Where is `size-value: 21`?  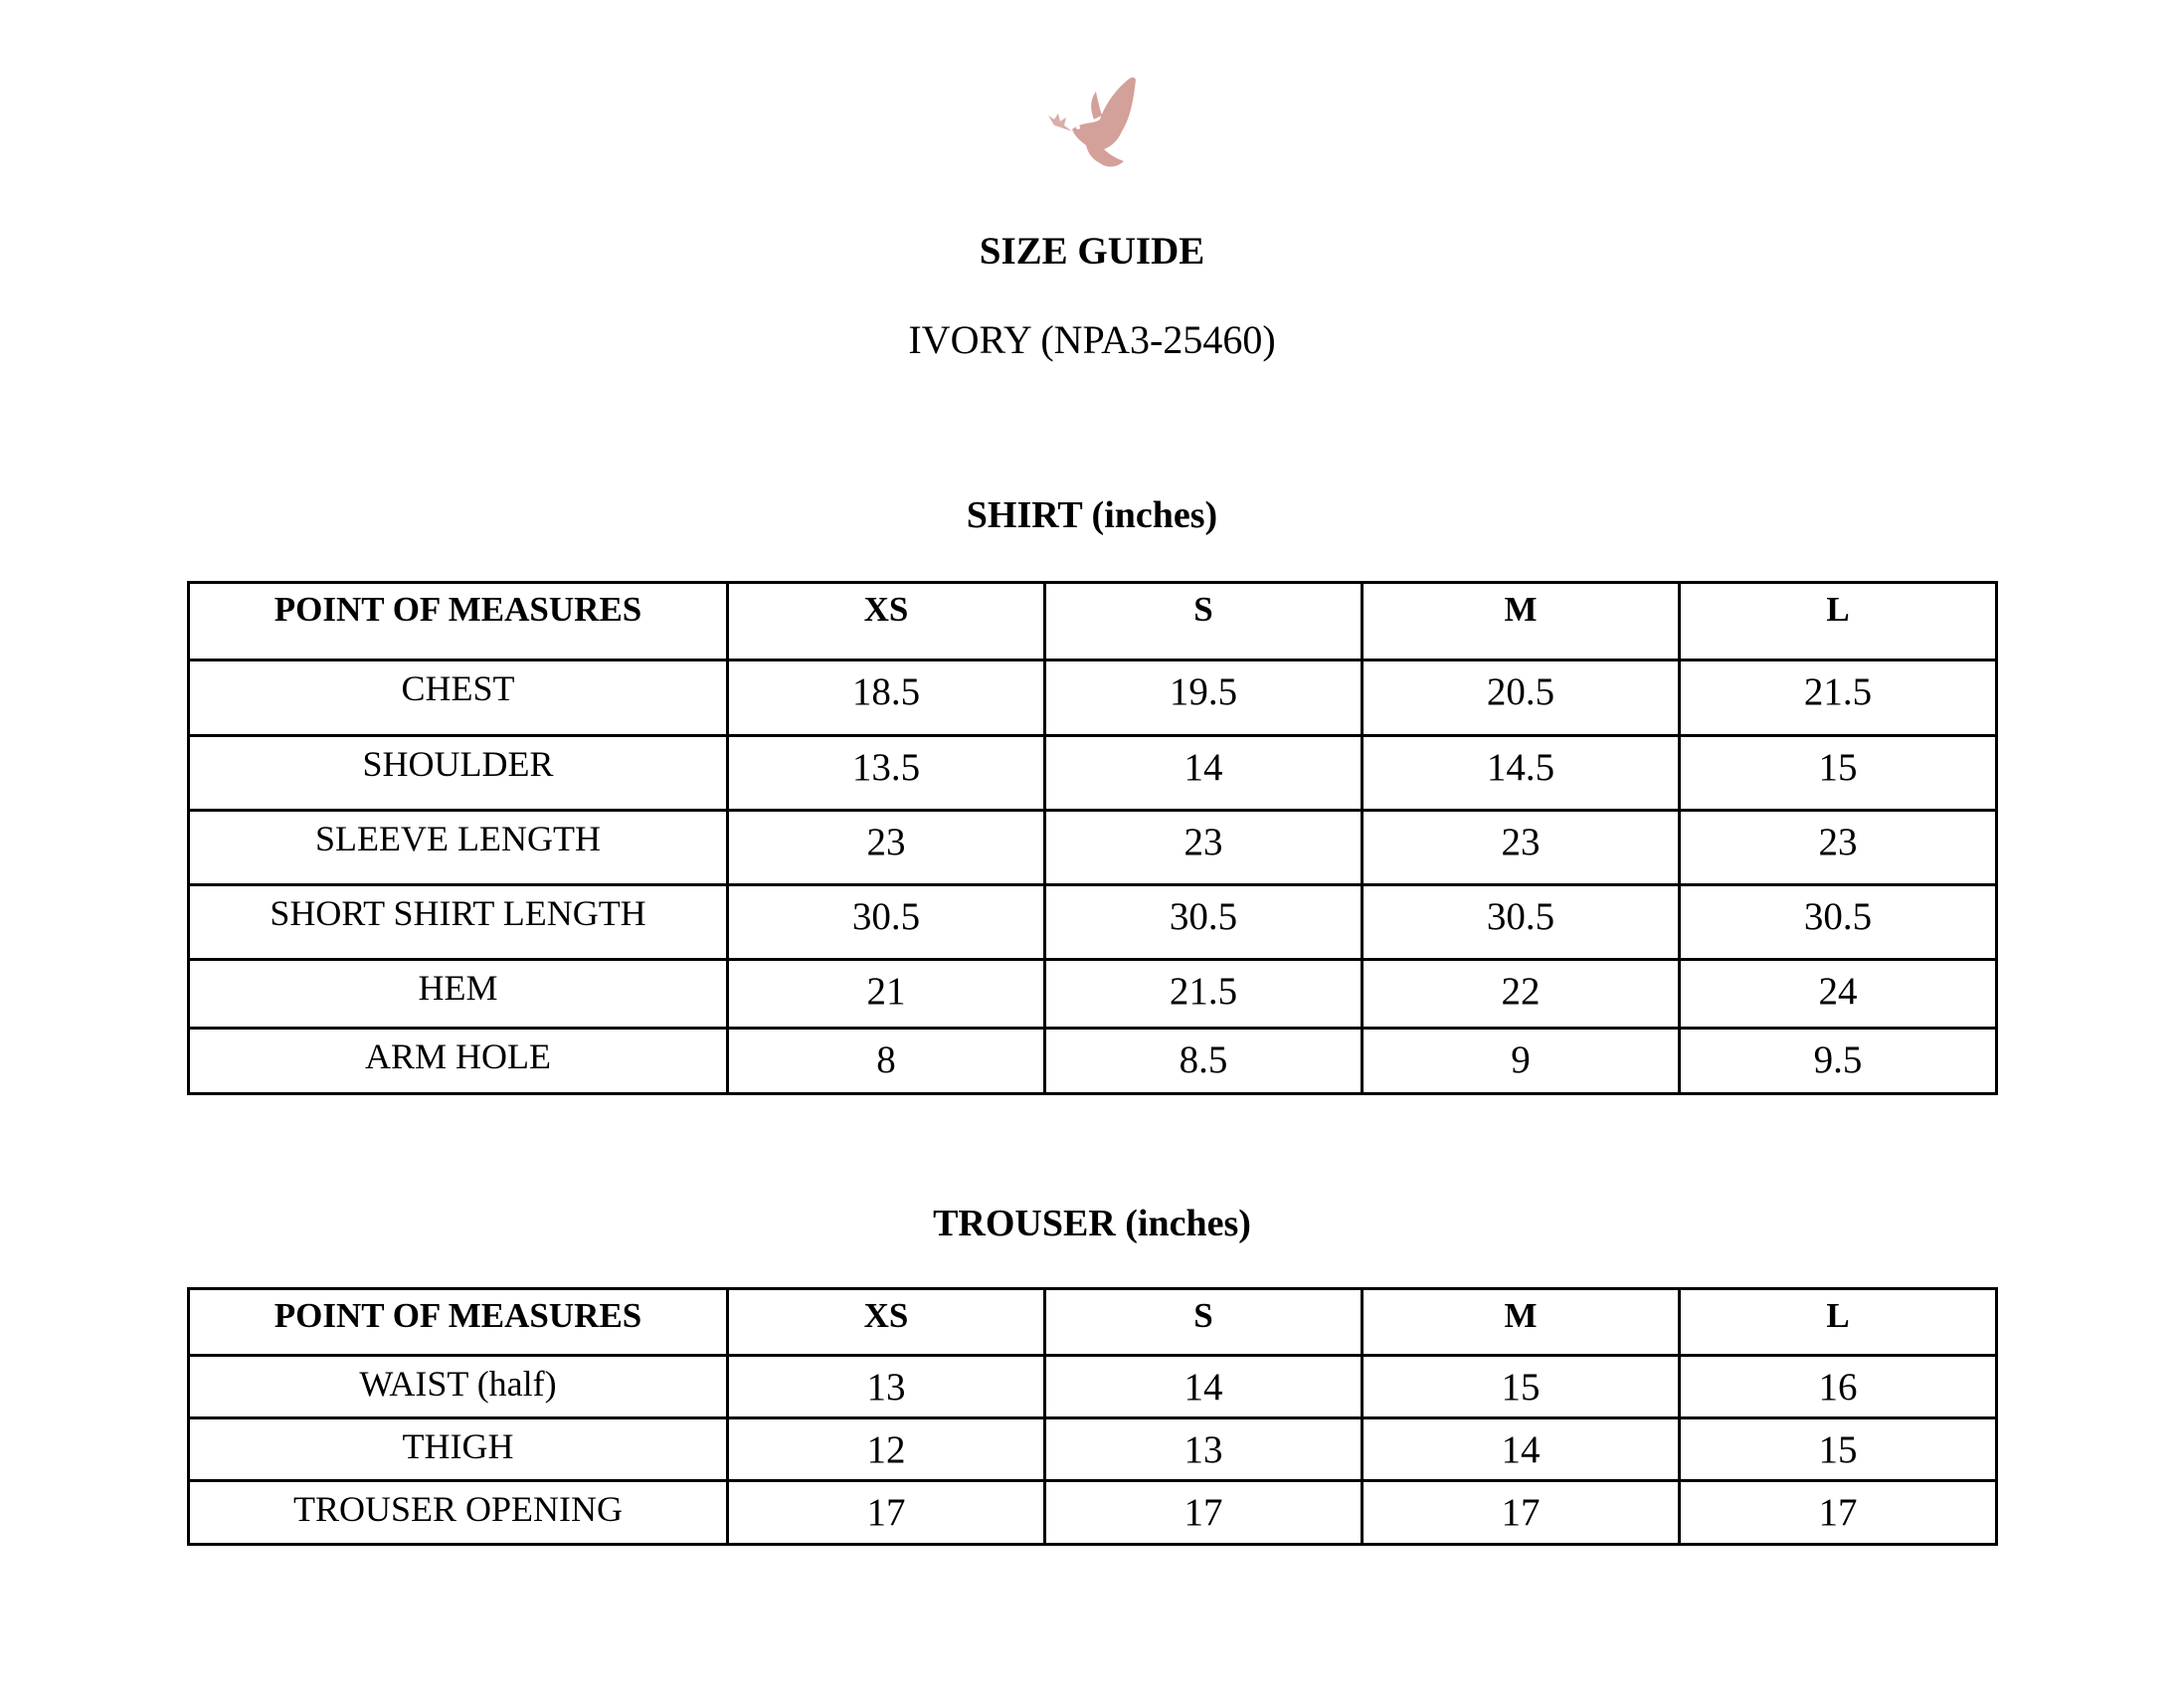
size-value: 21 is located at coordinates (886, 994).